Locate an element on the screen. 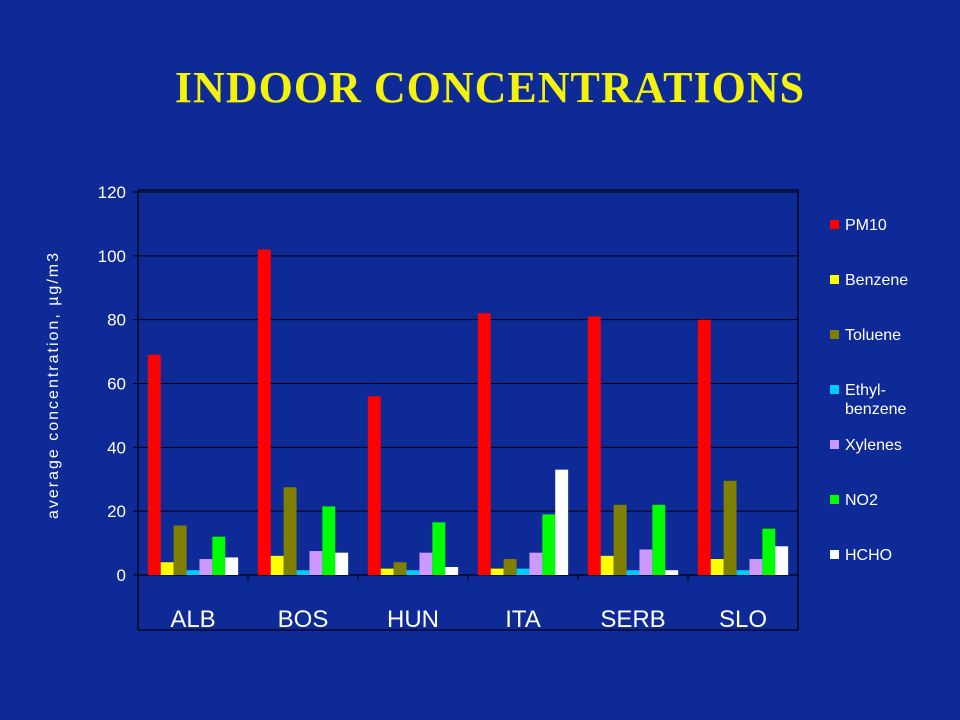 This screenshot has width=960, height=720. y-tick-label: 20 is located at coordinates (116, 511).